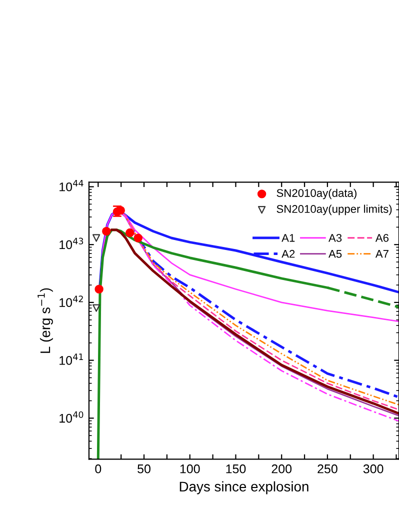  I want to click on x-tick-label: 200, so click(282, 469).